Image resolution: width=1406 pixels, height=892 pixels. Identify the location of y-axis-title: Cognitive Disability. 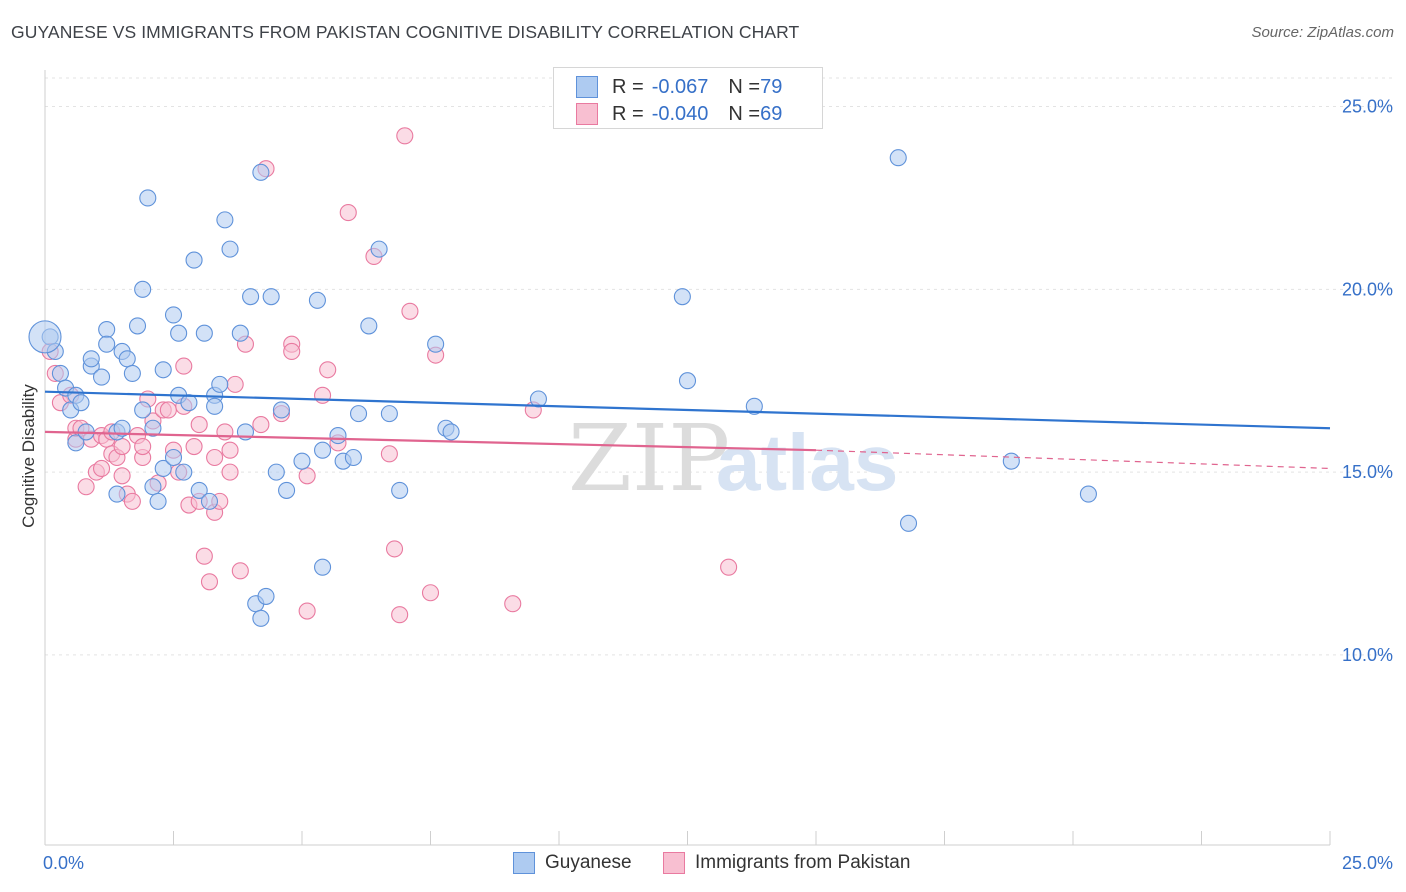
(28, 456).